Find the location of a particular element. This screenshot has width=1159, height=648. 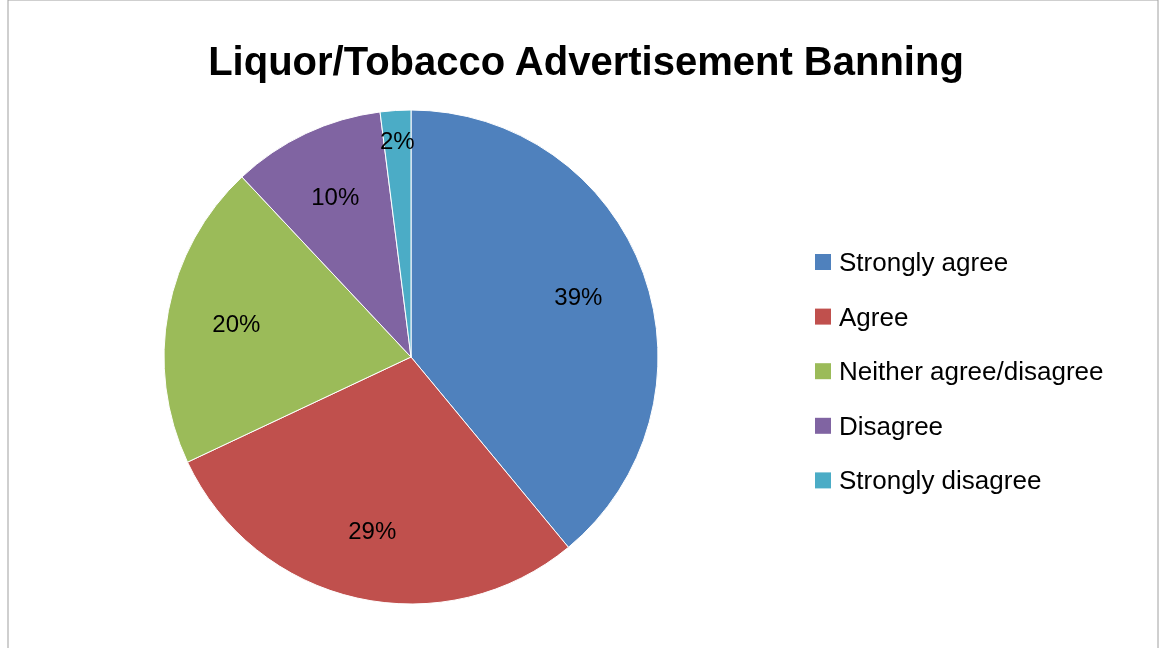

data-label: 39% is located at coordinates (578, 297).